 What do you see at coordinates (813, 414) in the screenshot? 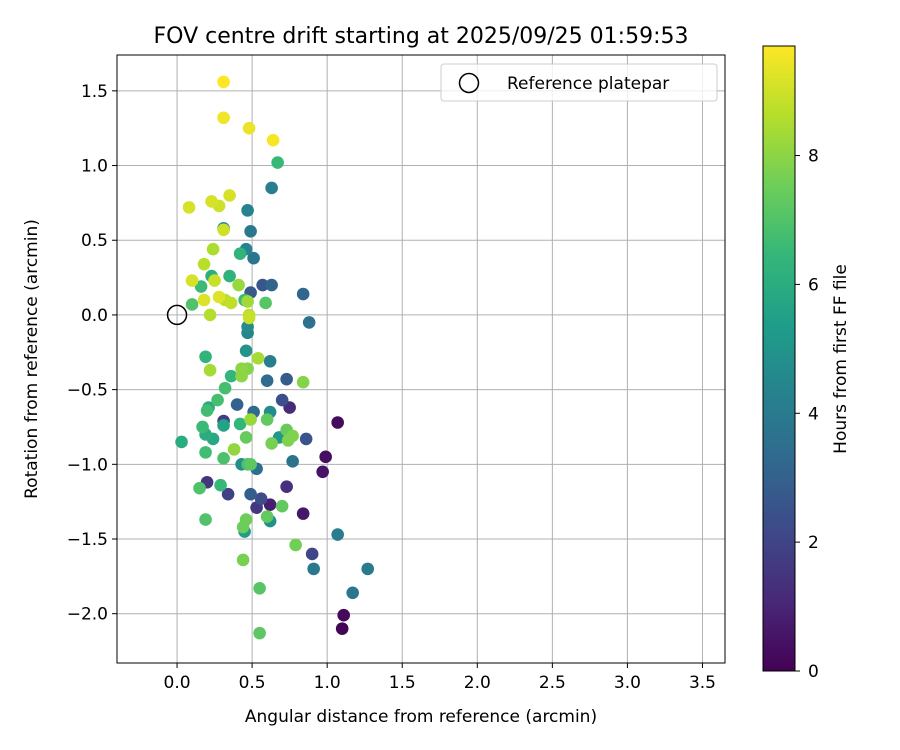
I see `colorbar-tick-label: 4` at bounding box center [813, 414].